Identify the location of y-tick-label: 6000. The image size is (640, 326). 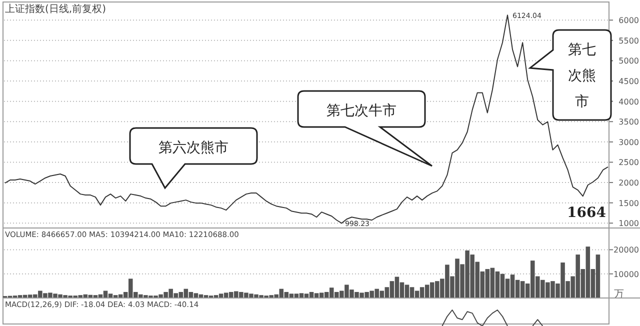
(628, 21).